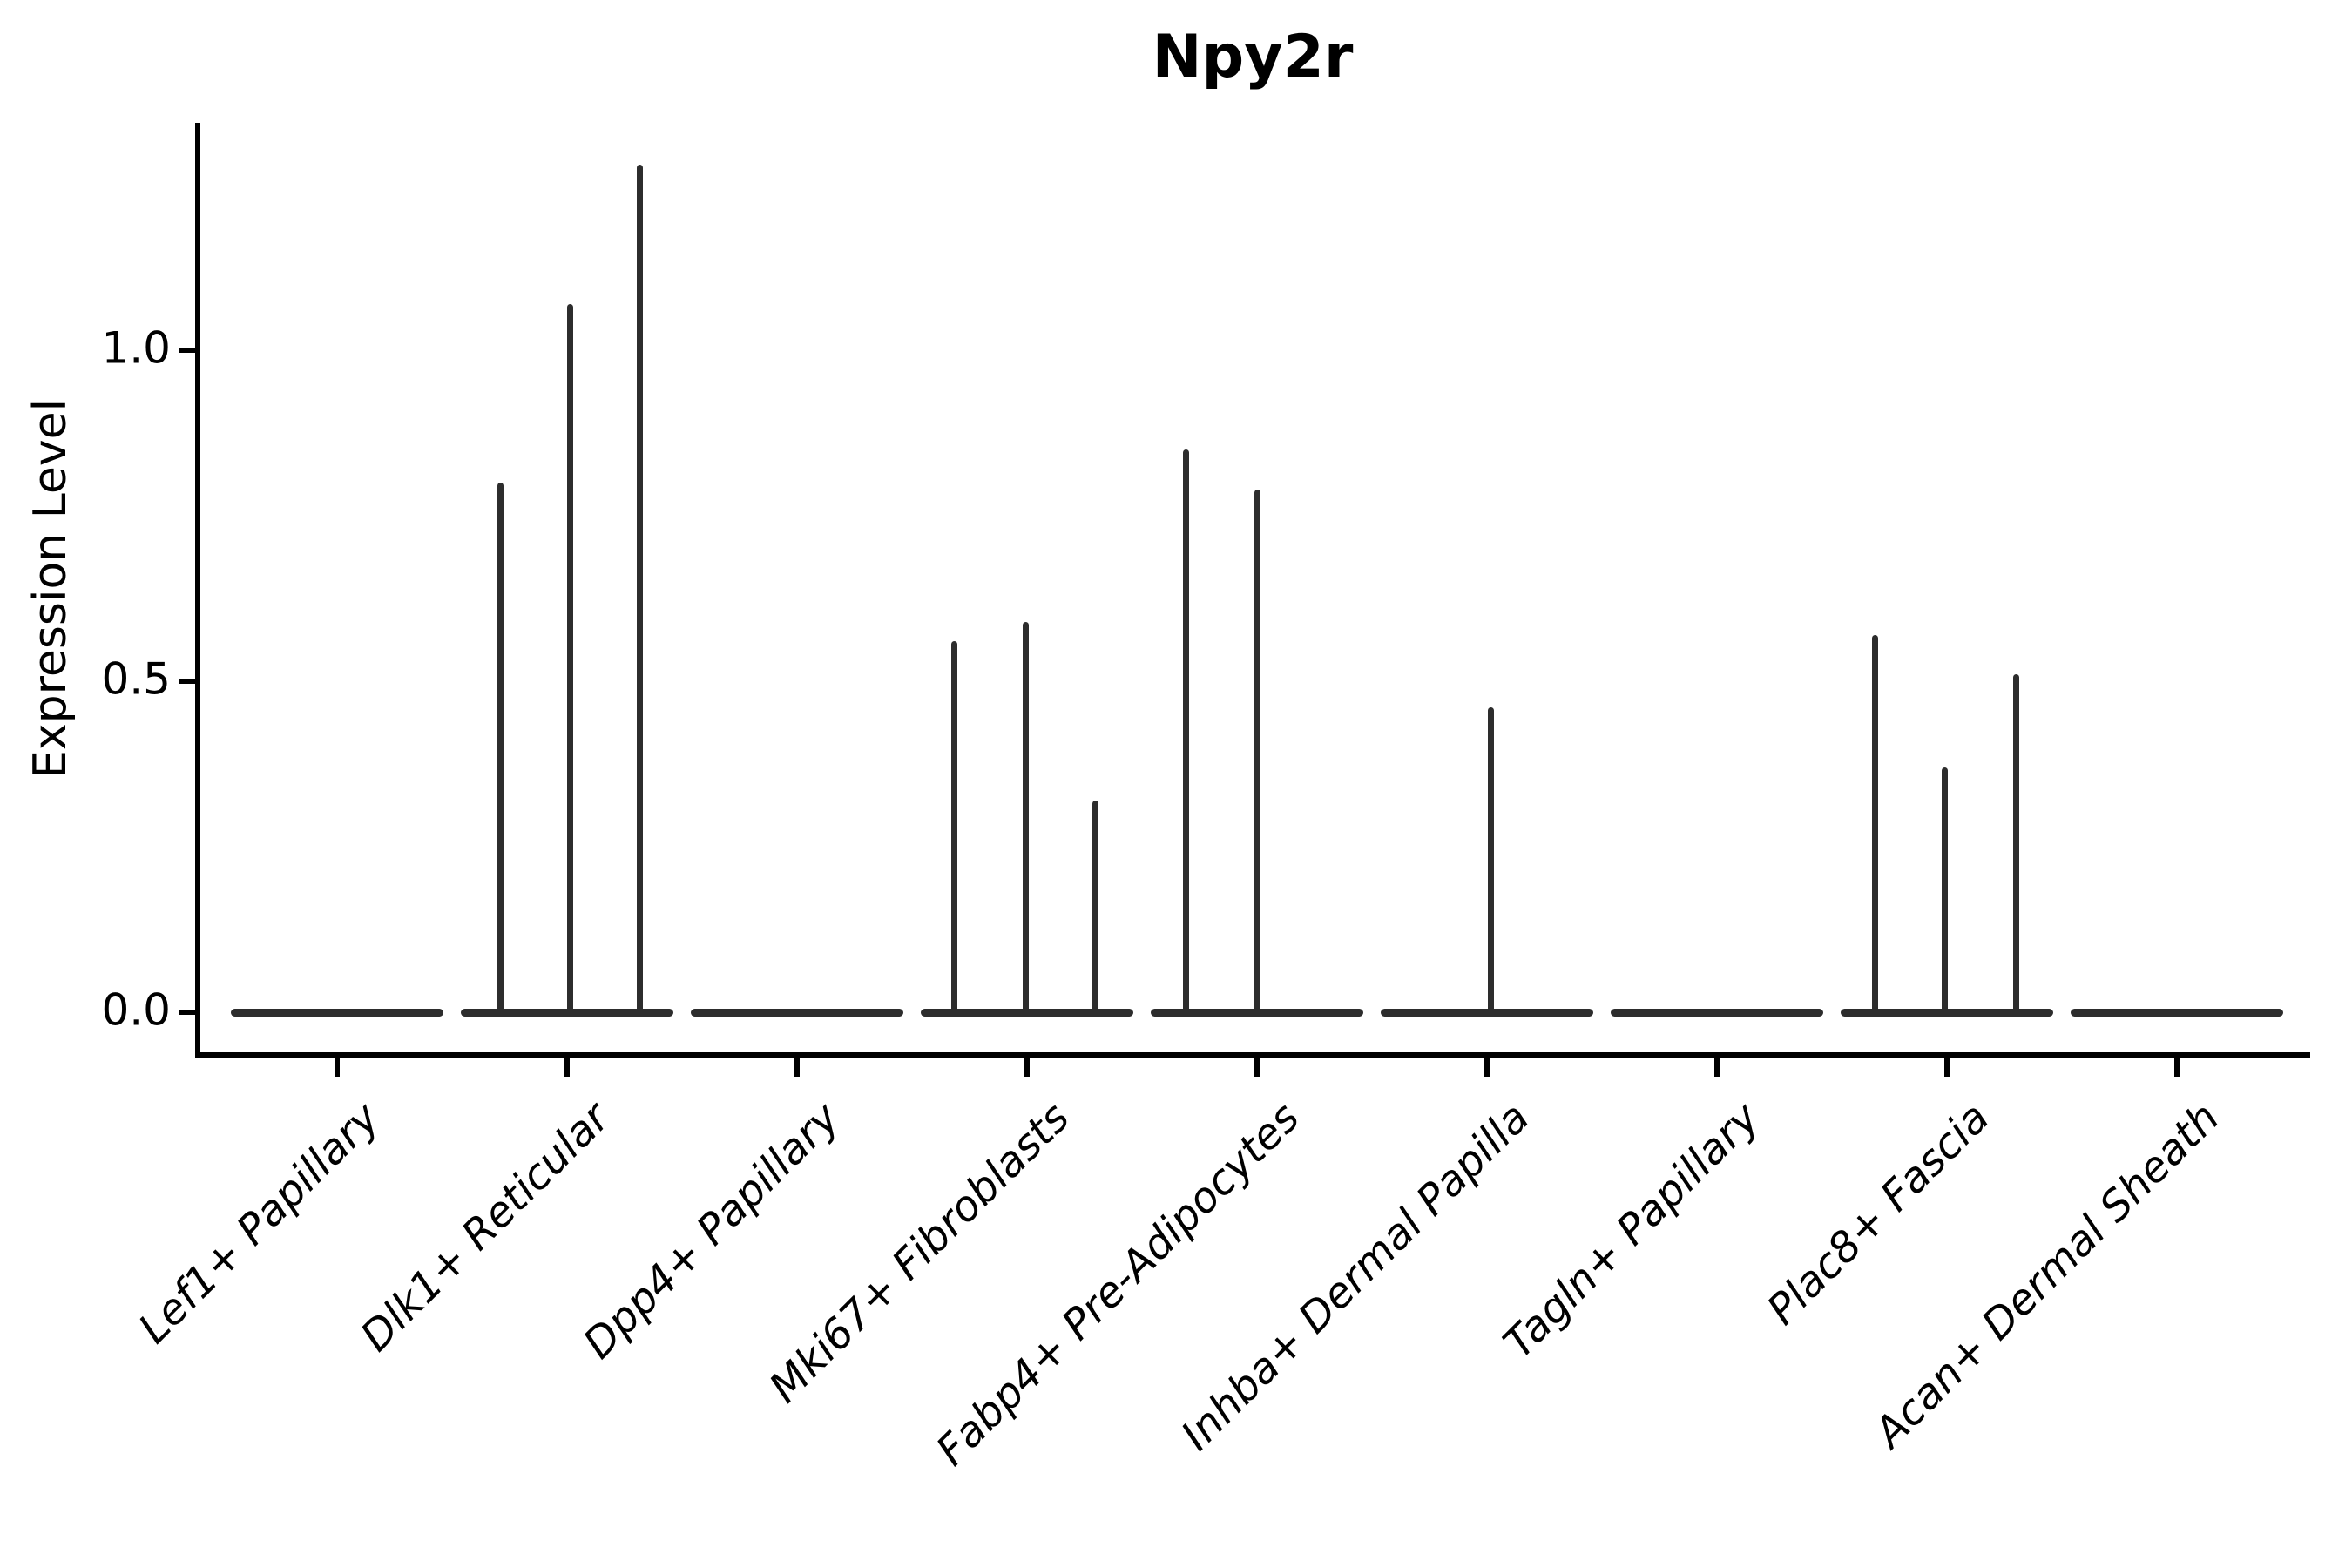 This screenshot has height=1568, width=2352. Describe the element at coordinates (1252, 1055) in the screenshot. I see `x-axis-spine` at that location.